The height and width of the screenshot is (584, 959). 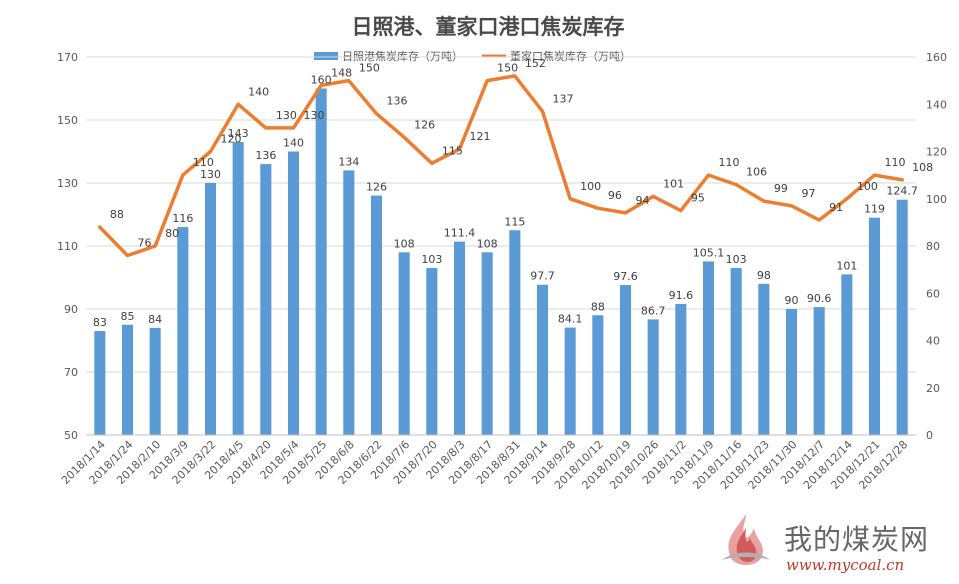 What do you see at coordinates (922, 167) in the screenshot?
I see `line-data-label: 108` at bounding box center [922, 167].